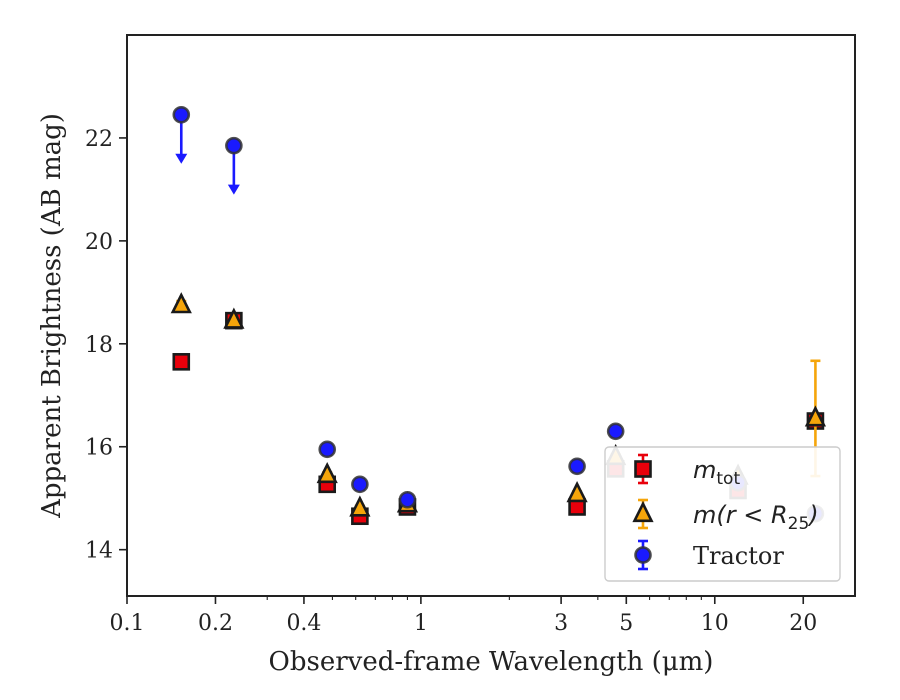 Image resolution: width=900 pixels, height=700 pixels. Describe the element at coordinates (812, 515) in the screenshot. I see `legend-label-tail: )` at that location.